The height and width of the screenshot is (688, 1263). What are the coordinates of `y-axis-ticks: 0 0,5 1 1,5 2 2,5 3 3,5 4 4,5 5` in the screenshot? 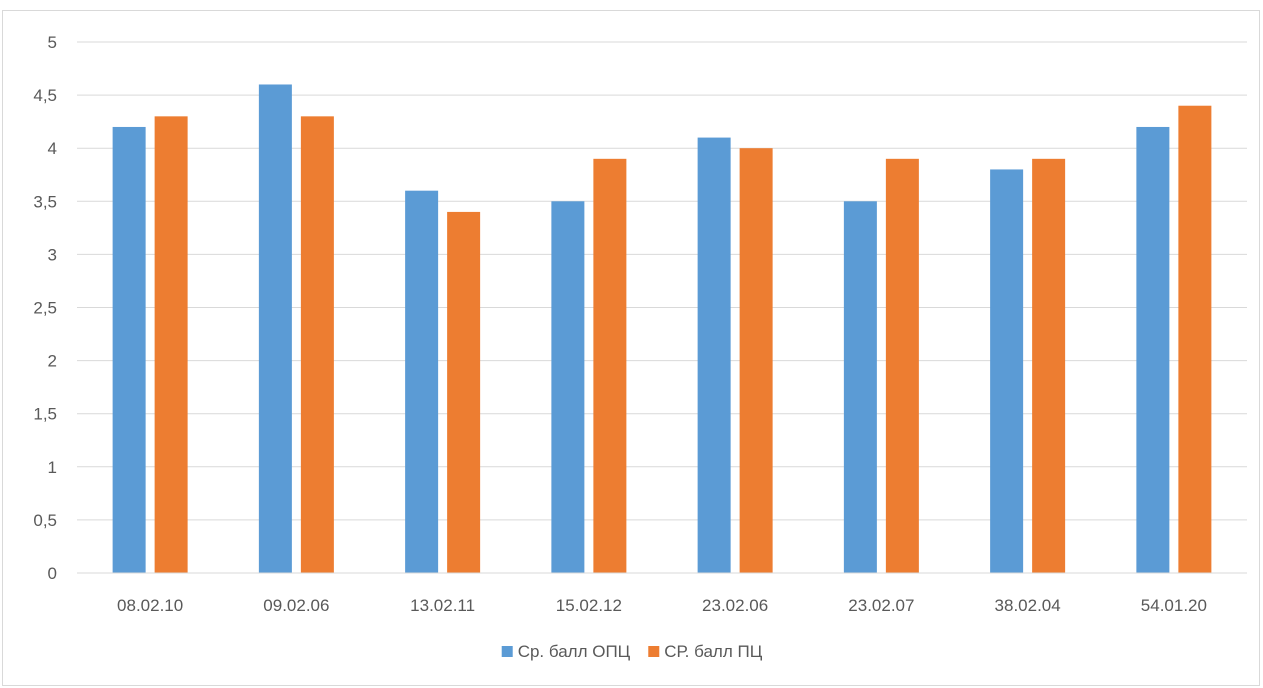 It's located at (45, 308).